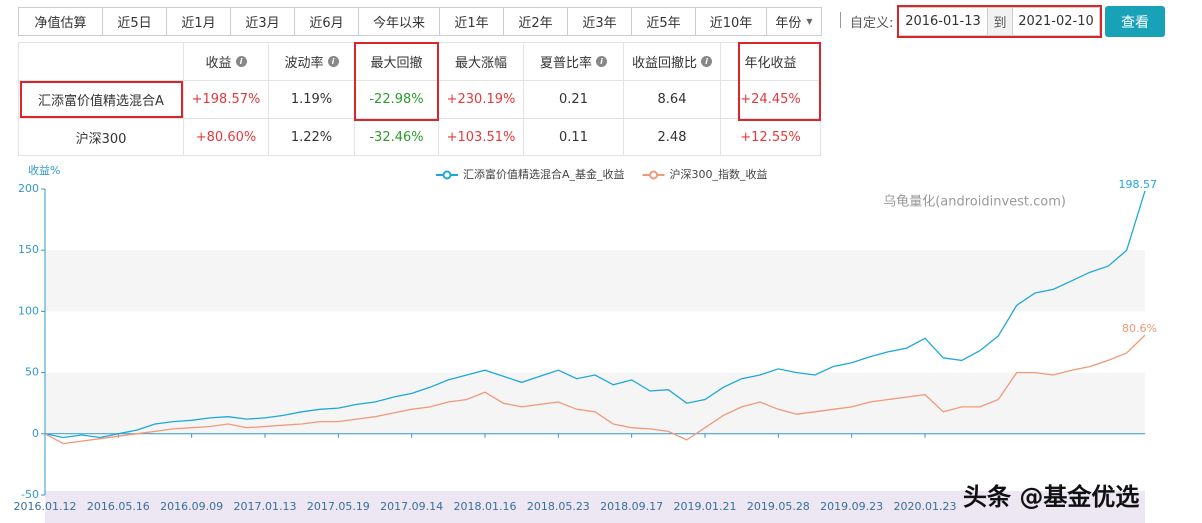  I want to click on row-name: 沪深300, so click(101, 137).